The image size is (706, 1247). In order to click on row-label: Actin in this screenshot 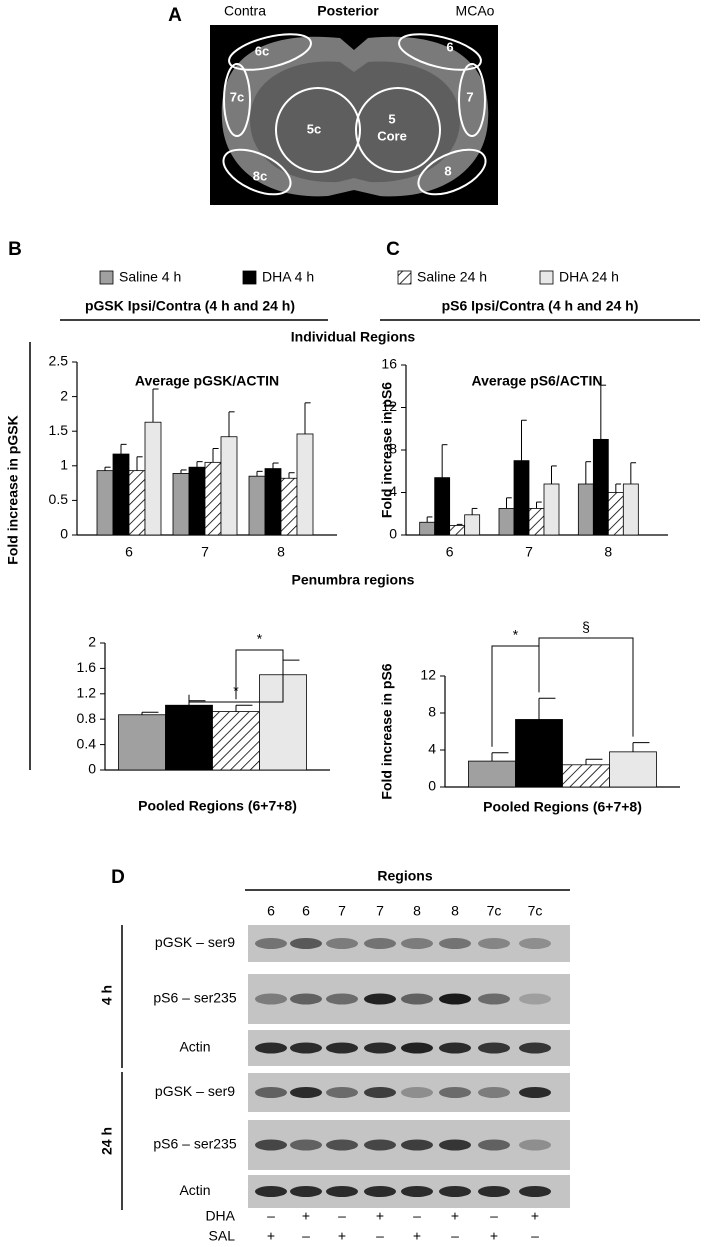, I will do `click(194, 1047)`.